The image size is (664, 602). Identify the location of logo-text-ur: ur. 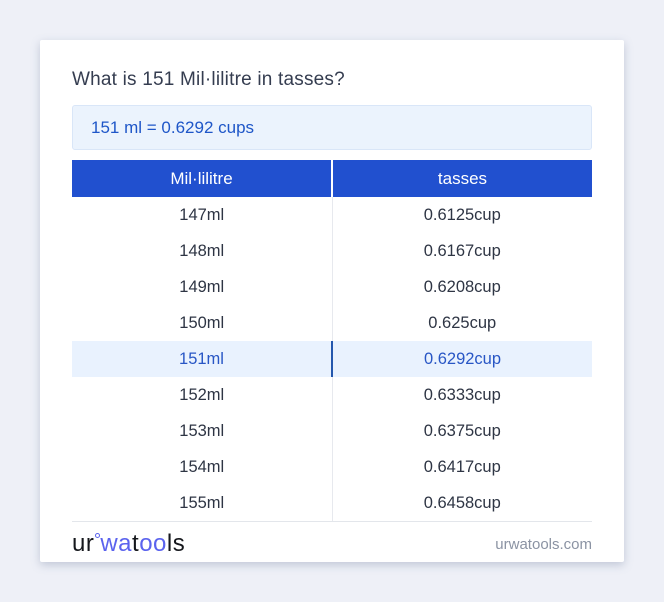
(83, 543).